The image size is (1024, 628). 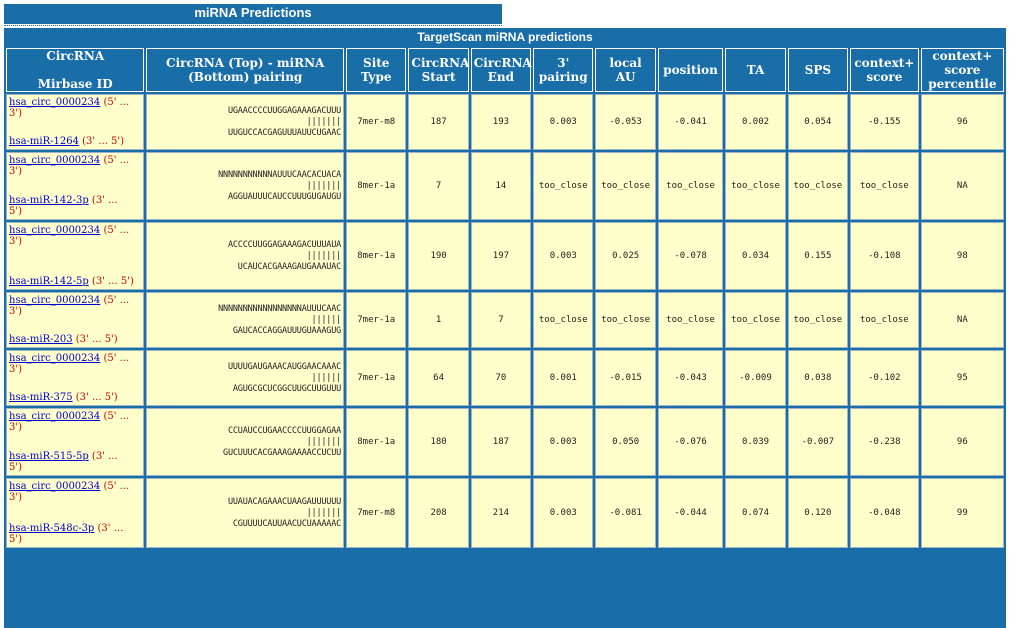 I want to click on context-score-cell: too_close, so click(x=884, y=186).